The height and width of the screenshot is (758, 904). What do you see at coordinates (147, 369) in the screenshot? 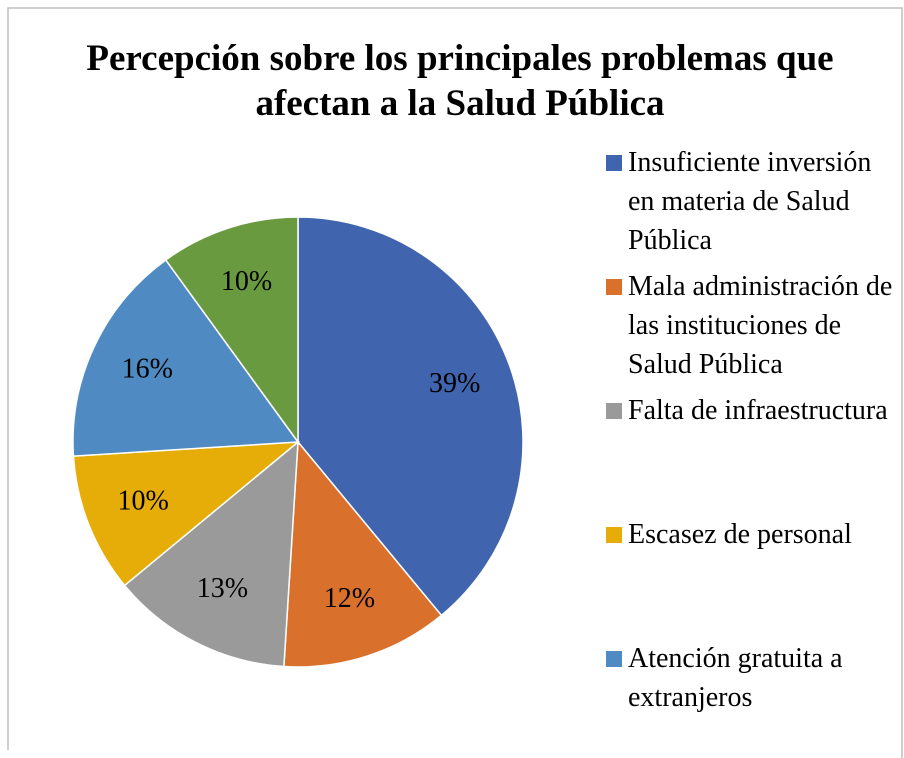
I see `data-label: 16%` at bounding box center [147, 369].